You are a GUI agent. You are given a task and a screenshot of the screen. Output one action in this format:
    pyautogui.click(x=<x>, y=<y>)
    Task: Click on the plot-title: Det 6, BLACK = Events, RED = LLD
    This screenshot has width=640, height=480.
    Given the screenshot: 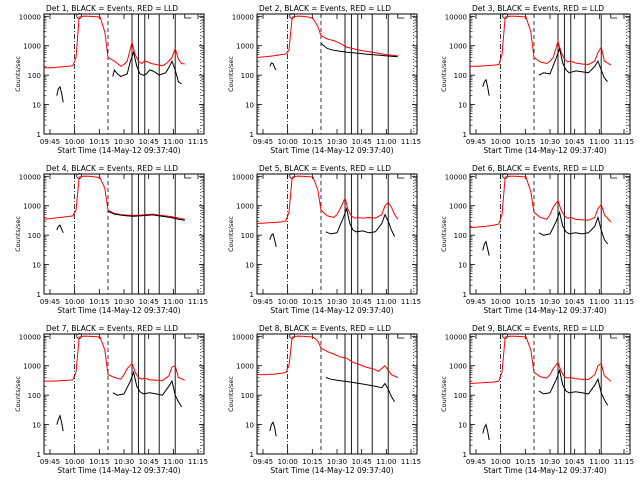 What is the action you would take?
    pyautogui.click(x=538, y=168)
    